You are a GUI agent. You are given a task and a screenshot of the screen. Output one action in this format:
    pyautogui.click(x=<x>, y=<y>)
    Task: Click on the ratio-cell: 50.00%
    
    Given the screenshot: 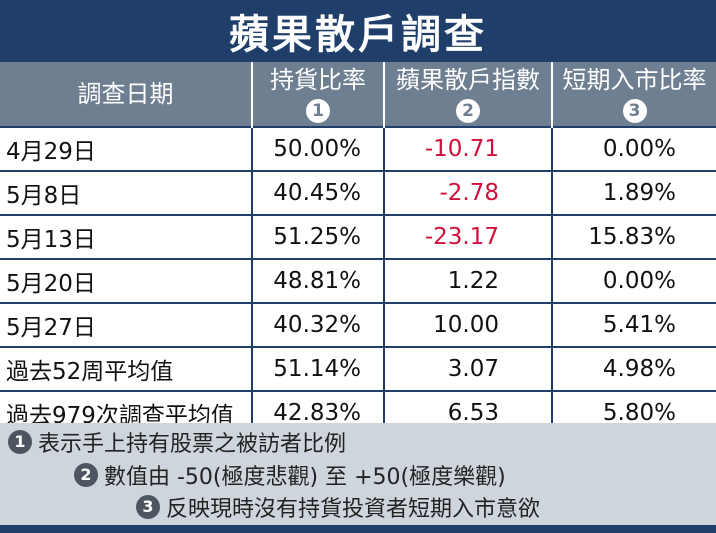 What is the action you would take?
    pyautogui.click(x=318, y=149)
    